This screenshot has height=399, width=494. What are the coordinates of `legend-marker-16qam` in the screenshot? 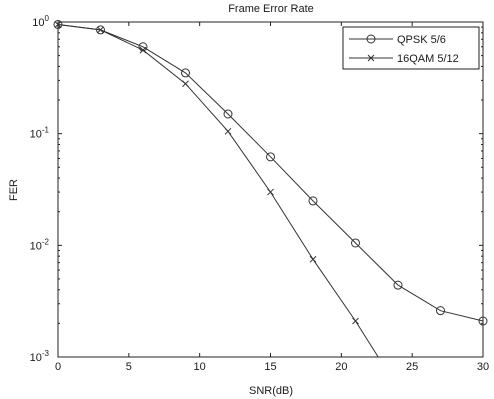 It's located at (371, 58).